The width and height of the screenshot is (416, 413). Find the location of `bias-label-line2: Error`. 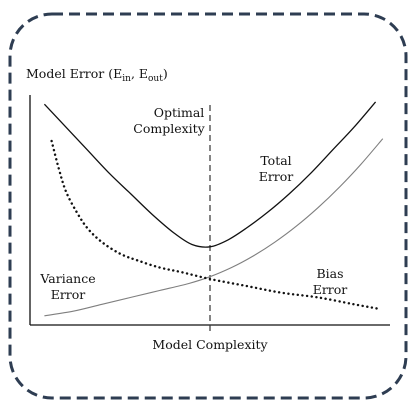

bias-label-line2: Error is located at coordinates (330, 289).